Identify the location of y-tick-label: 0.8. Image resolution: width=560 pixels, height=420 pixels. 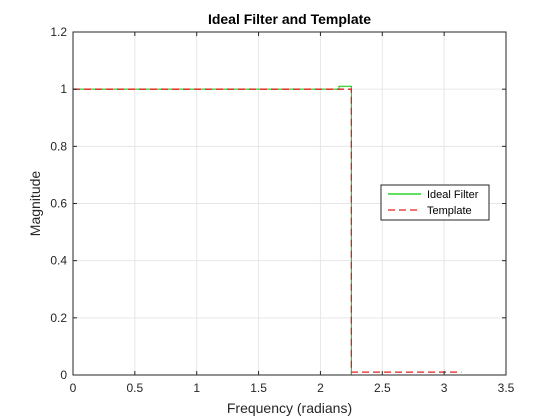
(58, 146).